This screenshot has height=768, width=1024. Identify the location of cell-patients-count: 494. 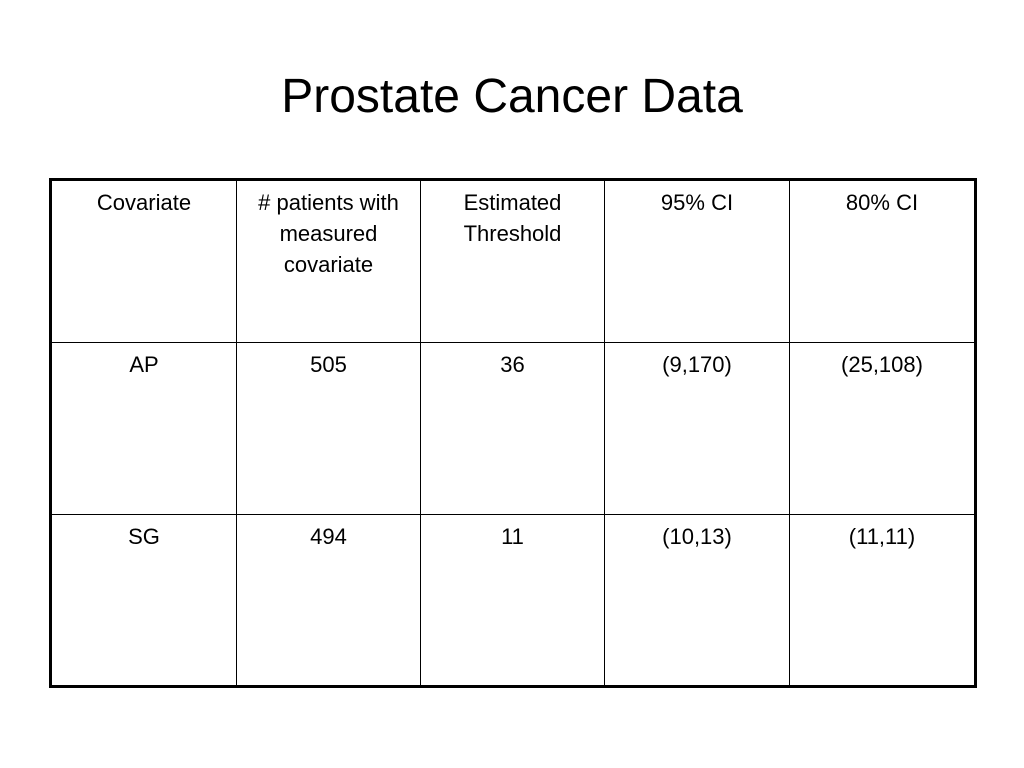
(328, 600).